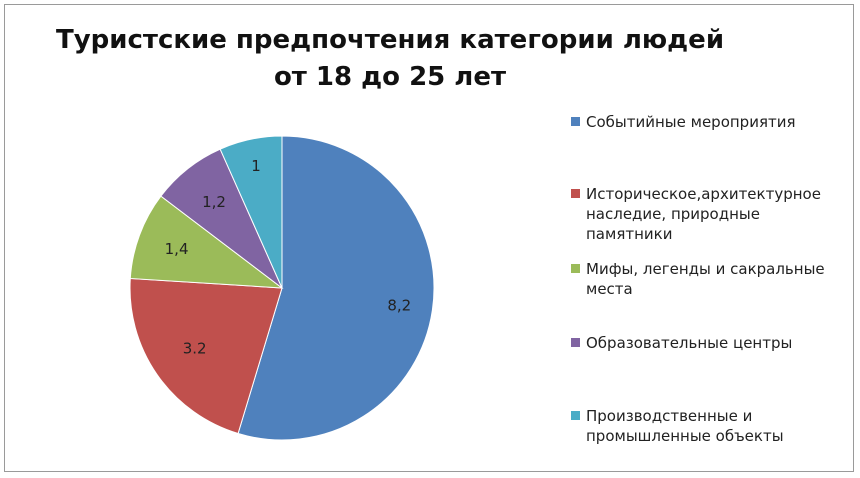 The height and width of the screenshot is (478, 860). I want to click on legend-label-line: промышленные объекты, so click(685, 436).